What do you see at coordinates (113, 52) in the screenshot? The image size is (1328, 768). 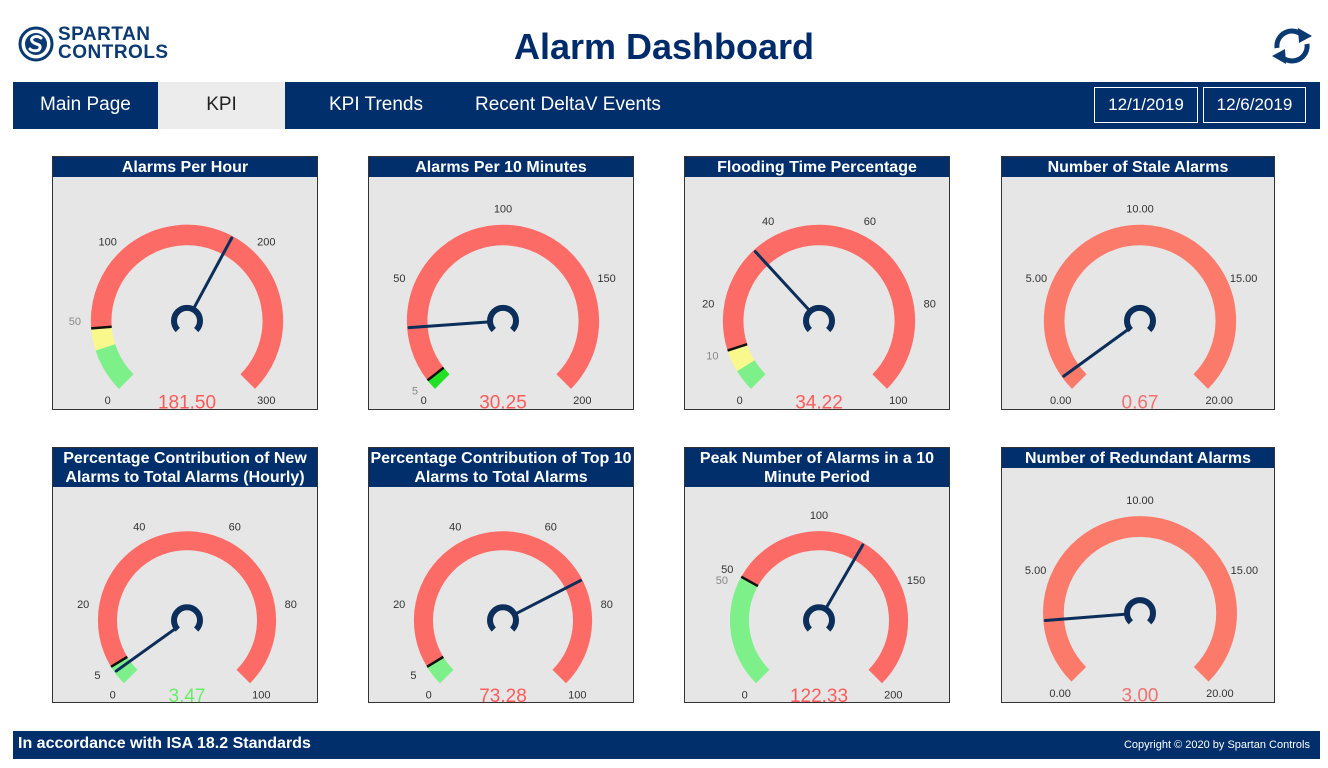 I see `brand-line2: CONTROLS` at bounding box center [113, 52].